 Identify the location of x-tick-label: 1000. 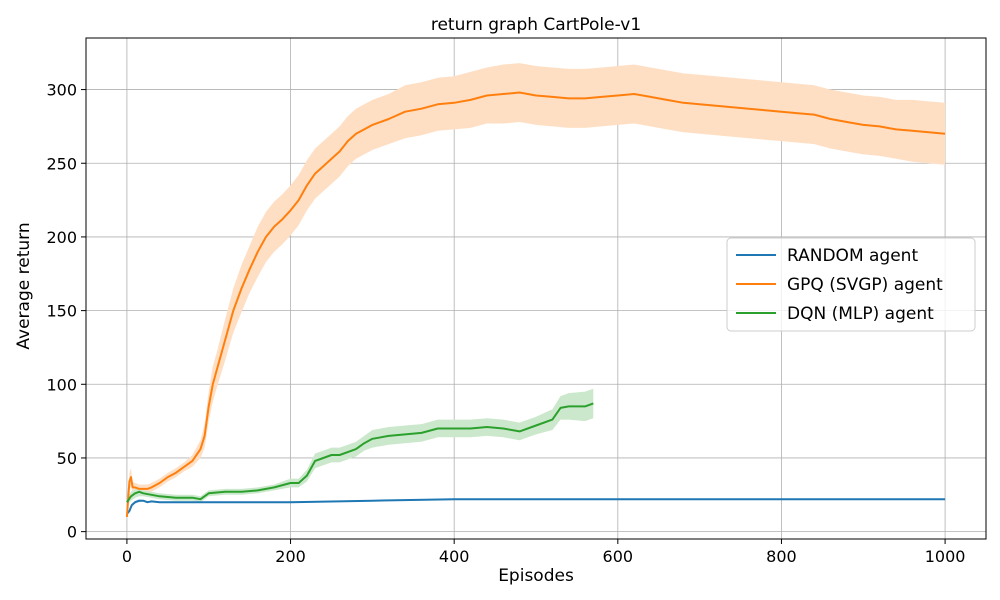
(945, 556).